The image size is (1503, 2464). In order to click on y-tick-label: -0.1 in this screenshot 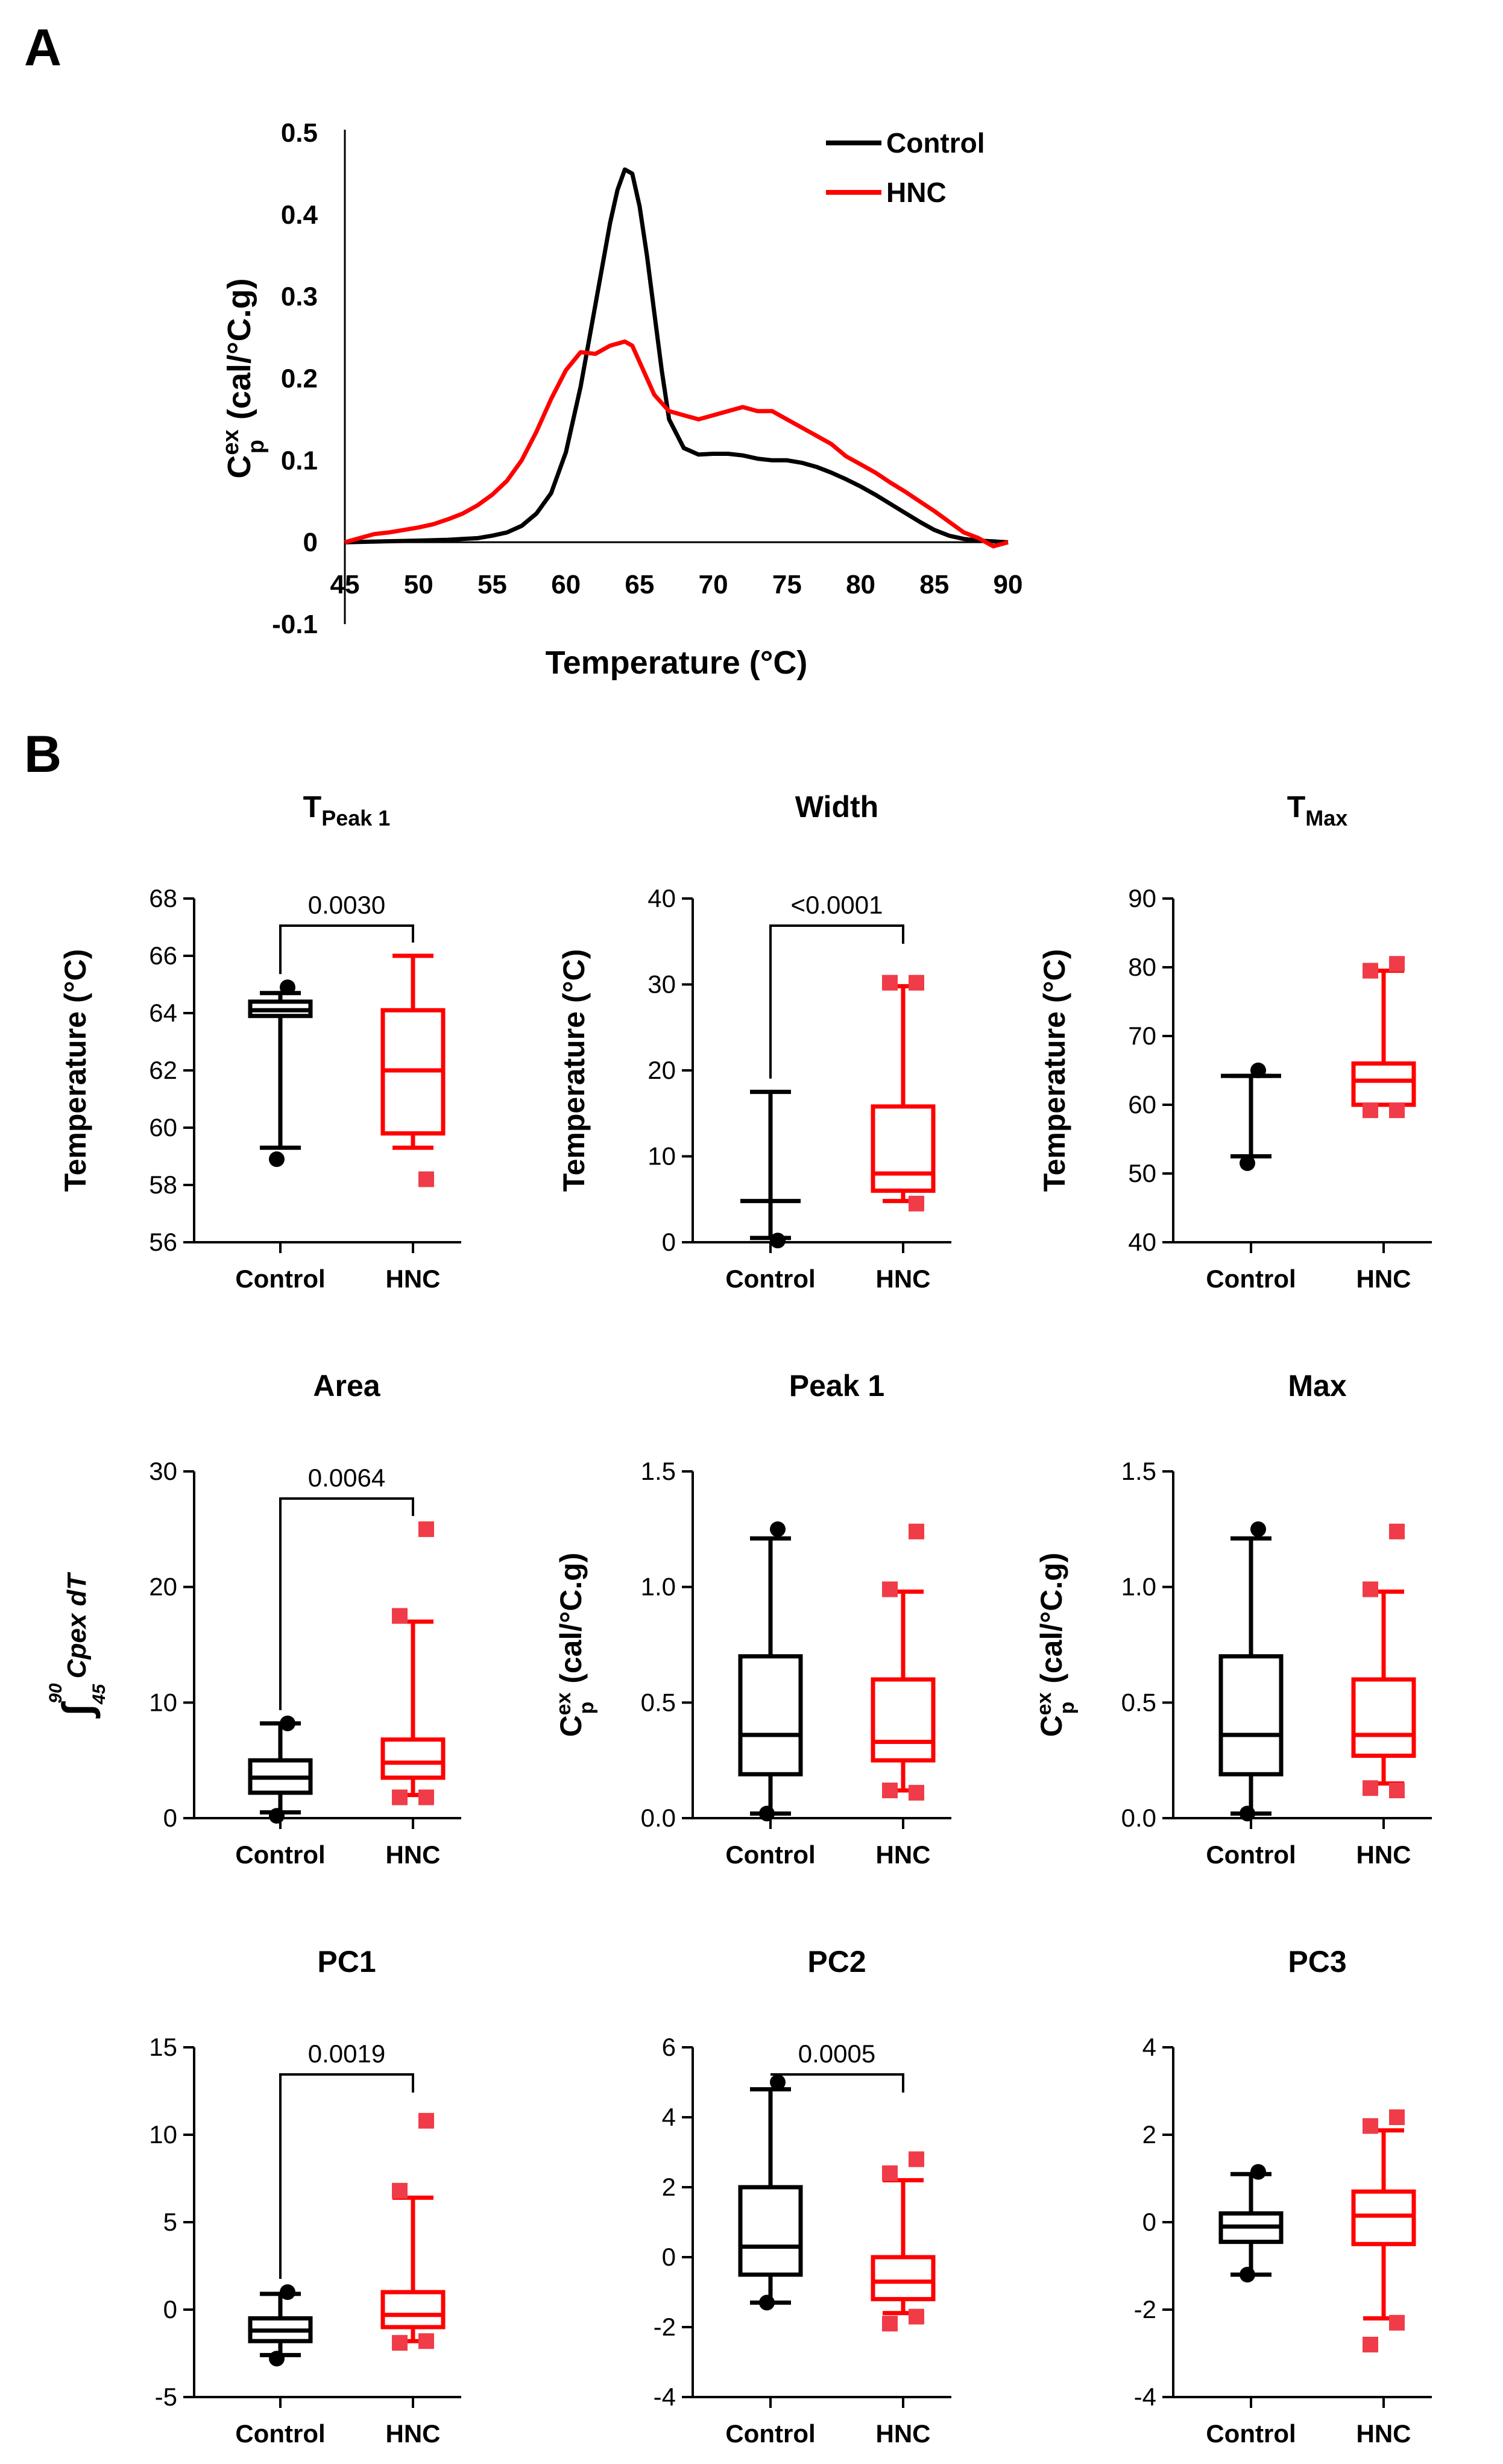, I will do `click(295, 624)`.